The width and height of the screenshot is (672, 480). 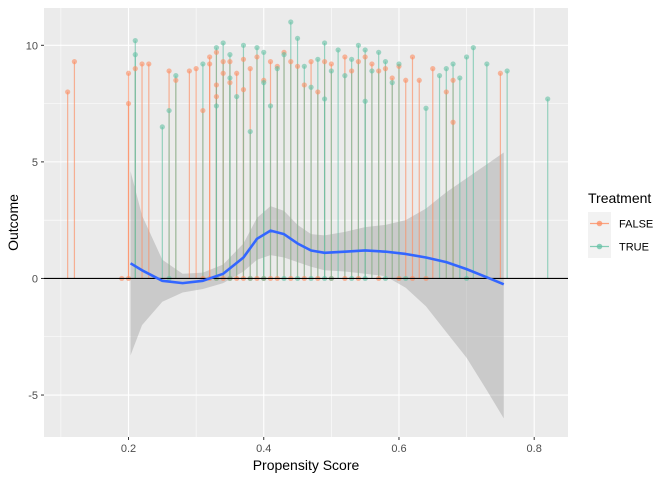 What do you see at coordinates (35, 163) in the screenshot?
I see `y-tick-label: 5` at bounding box center [35, 163].